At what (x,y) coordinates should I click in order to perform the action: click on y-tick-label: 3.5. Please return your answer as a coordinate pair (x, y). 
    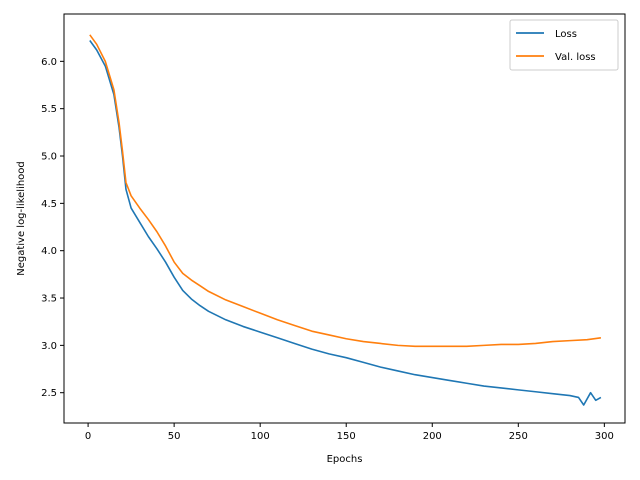
    Looking at the image, I should click on (49, 299).